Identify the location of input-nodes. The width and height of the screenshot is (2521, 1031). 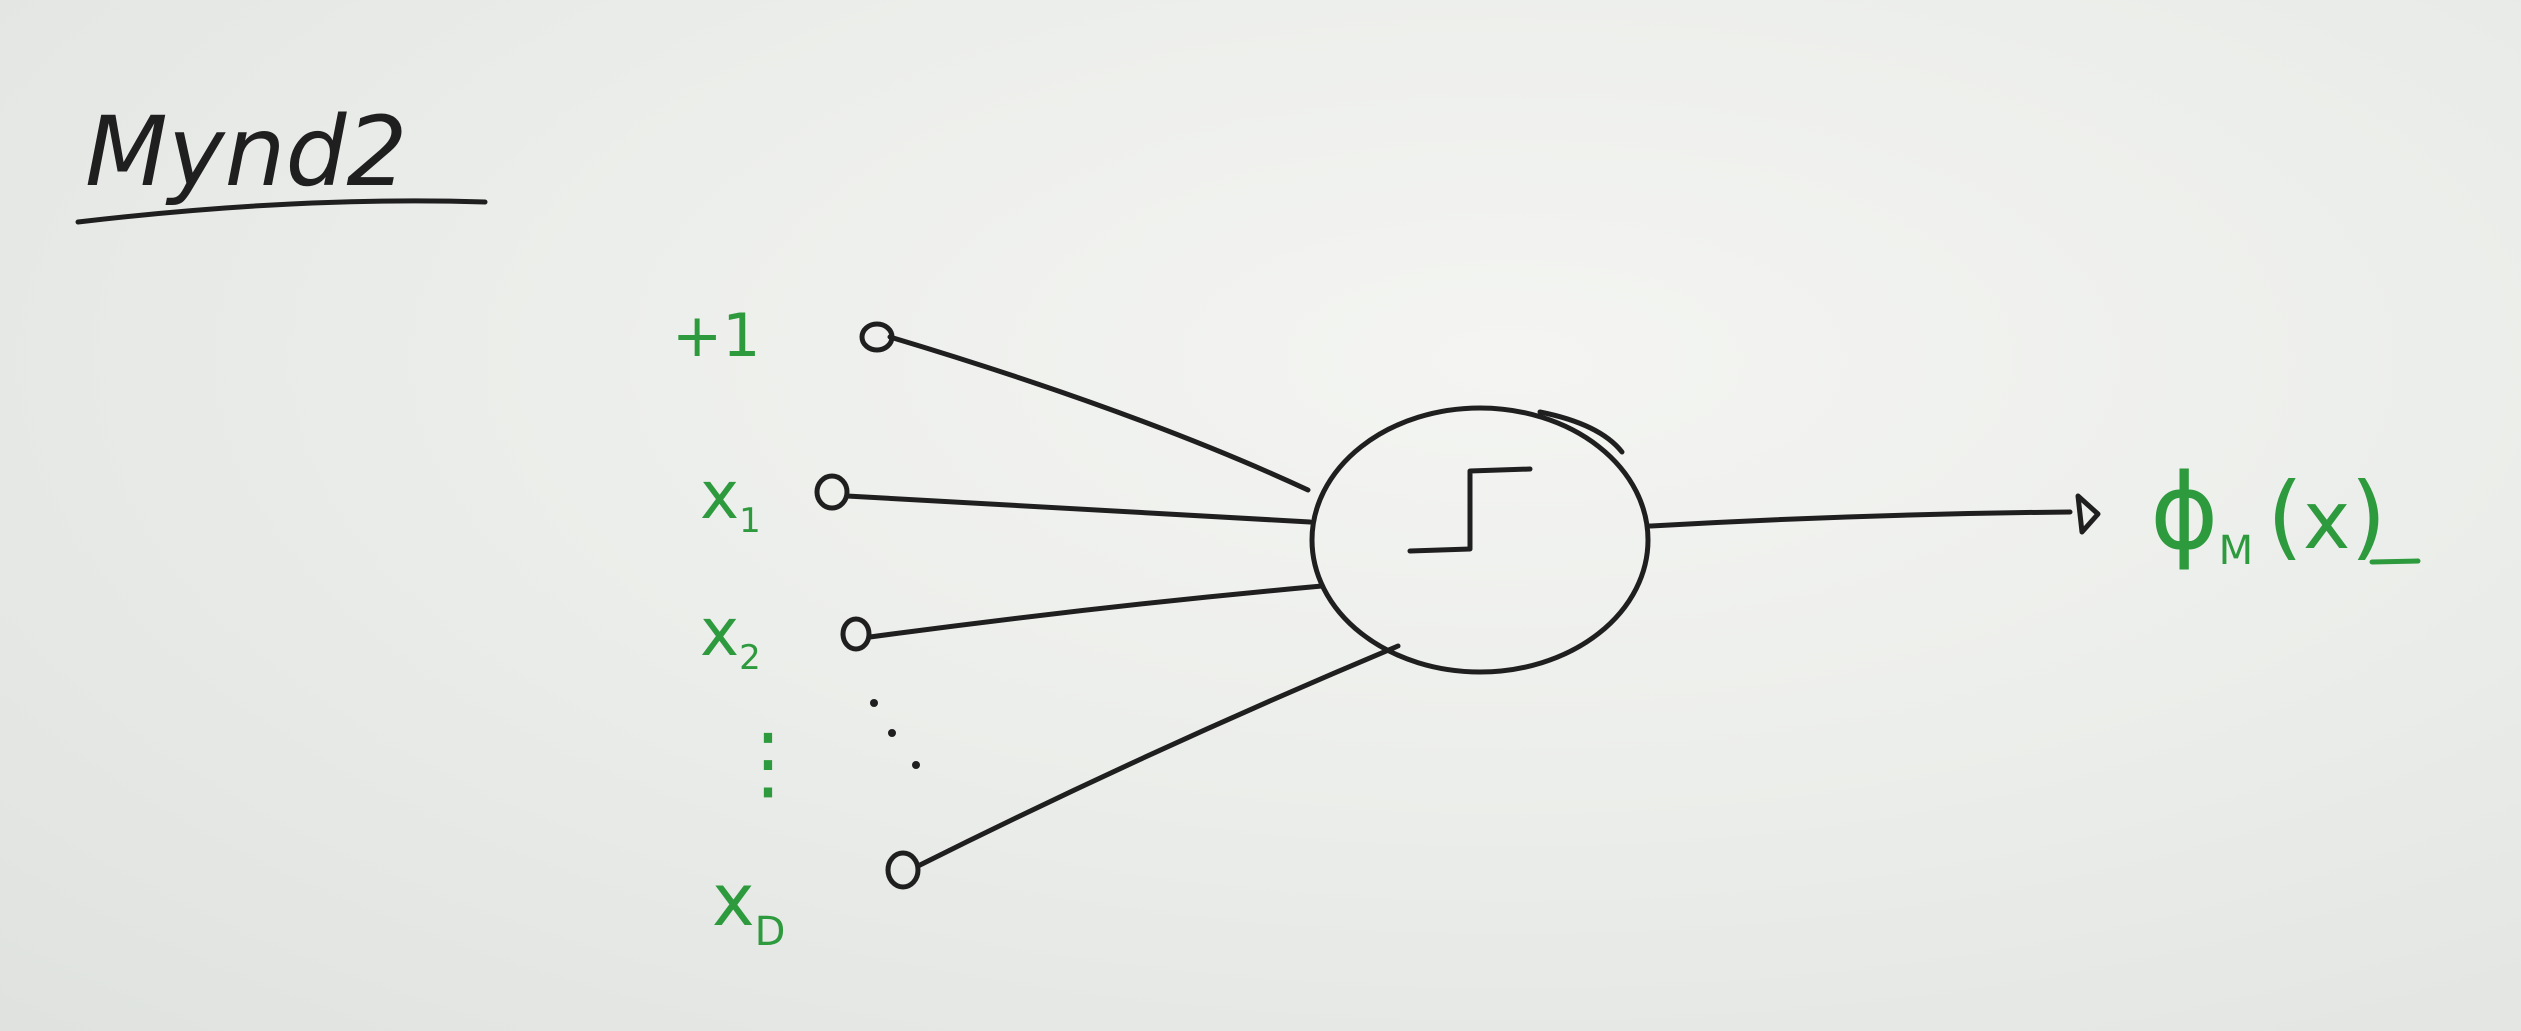
(867, 605).